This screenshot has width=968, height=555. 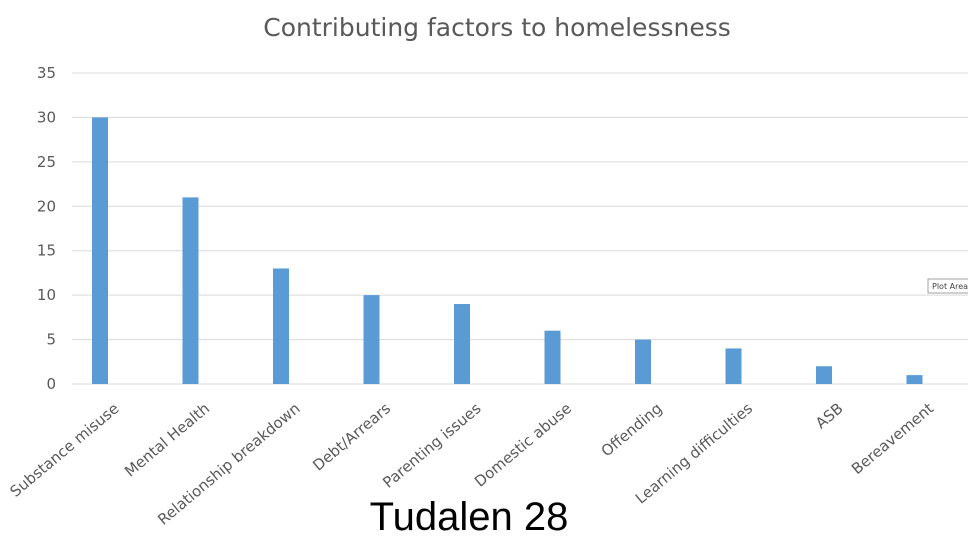 What do you see at coordinates (552, 357) in the screenshot?
I see `bar-domestic-abuse` at bounding box center [552, 357].